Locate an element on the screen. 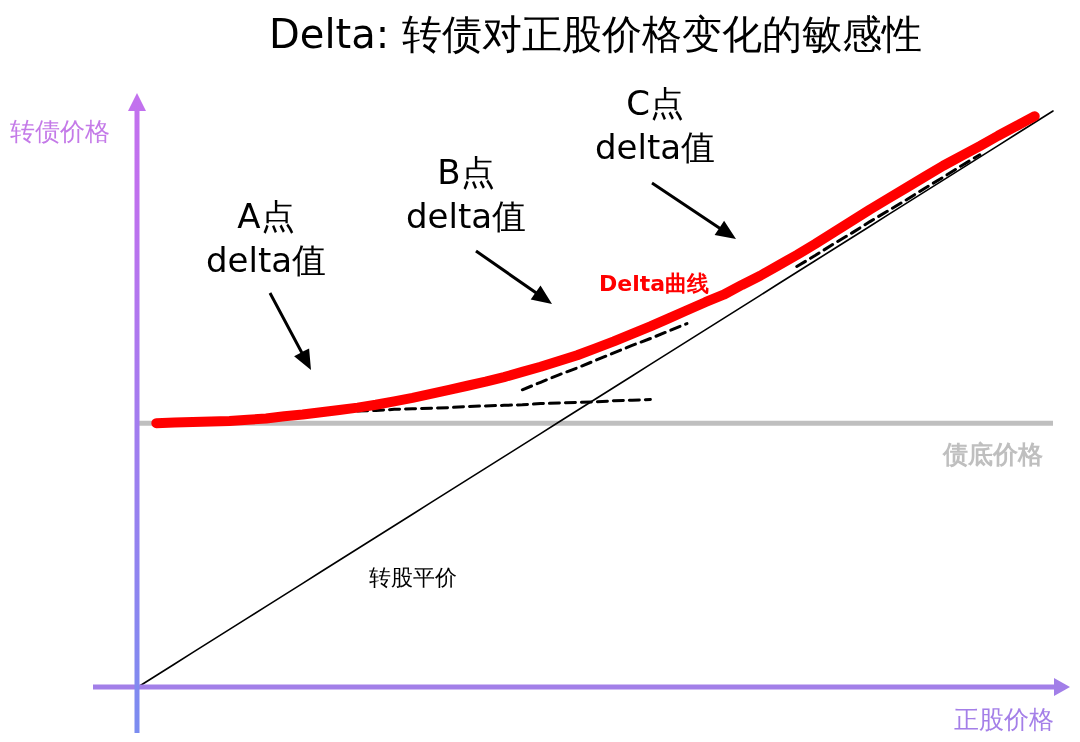 The image size is (1080, 742). series-label: Delta曲线 is located at coordinates (654, 284).